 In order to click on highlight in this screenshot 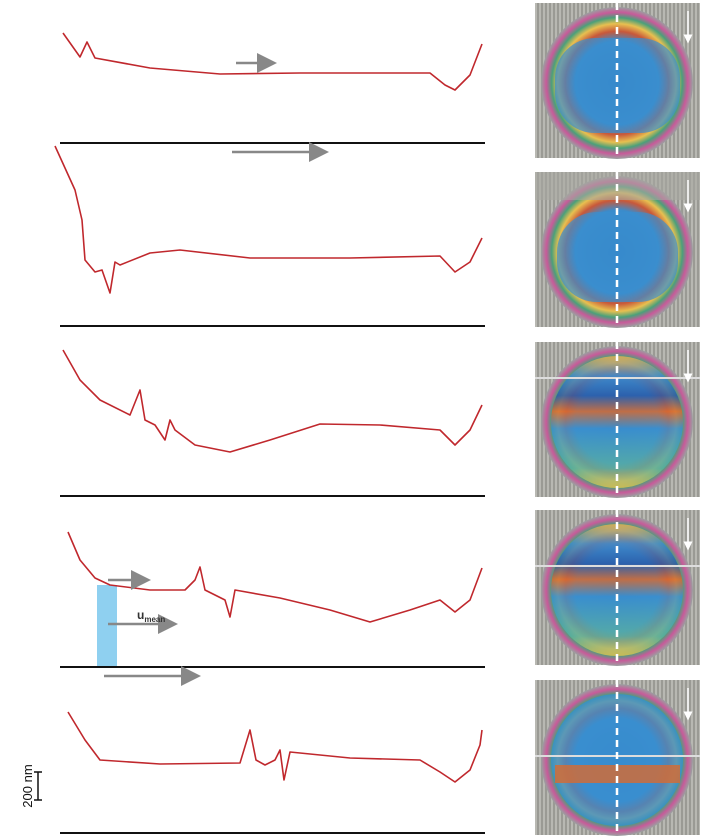, I will do `click(107, 626)`.